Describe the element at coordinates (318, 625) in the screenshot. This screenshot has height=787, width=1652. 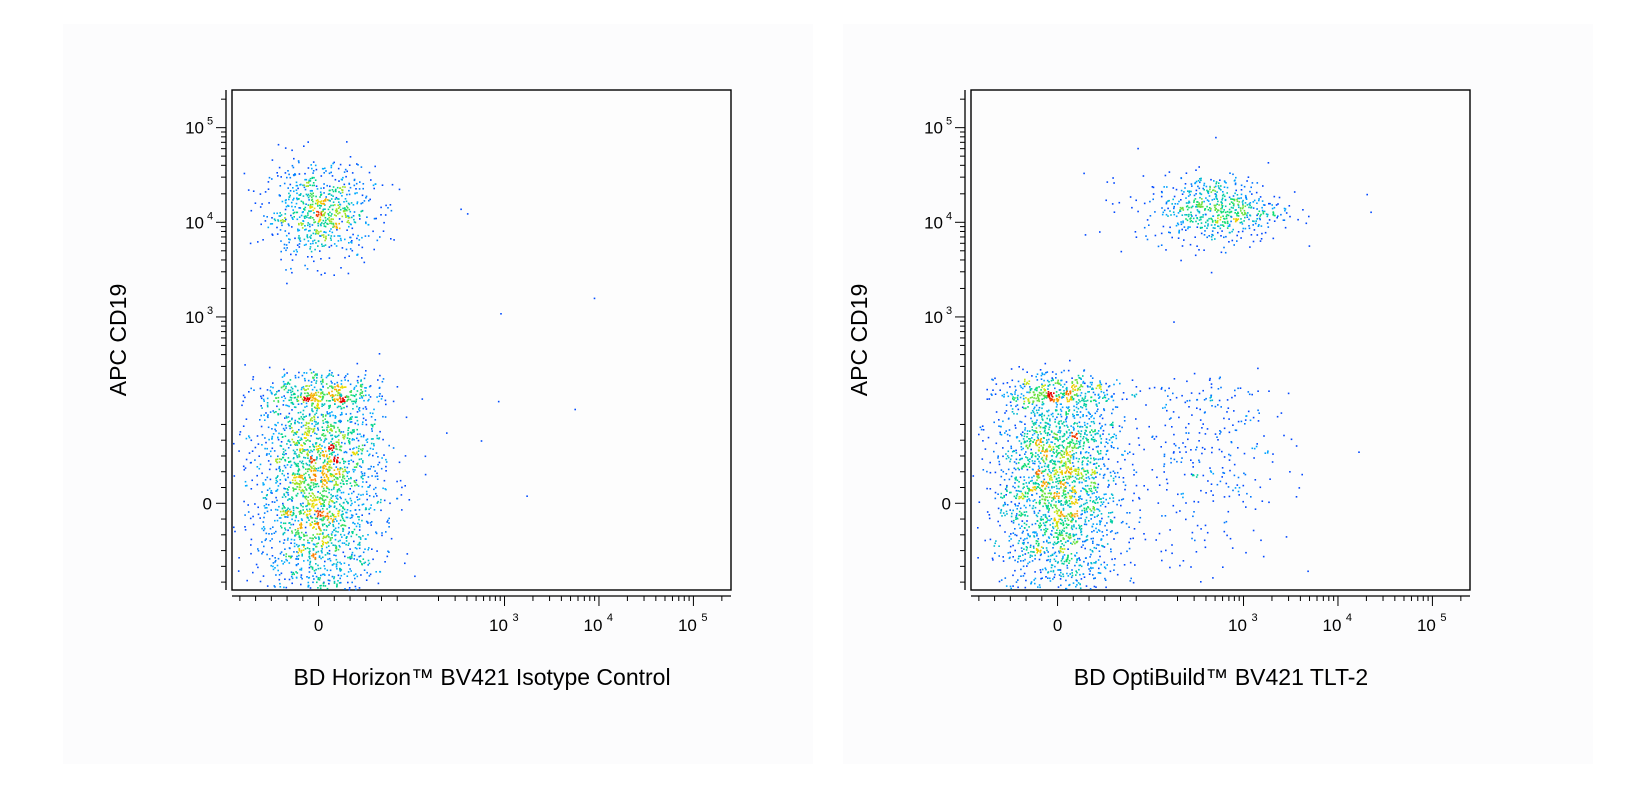
I see `x-tick-label: 0` at that location.